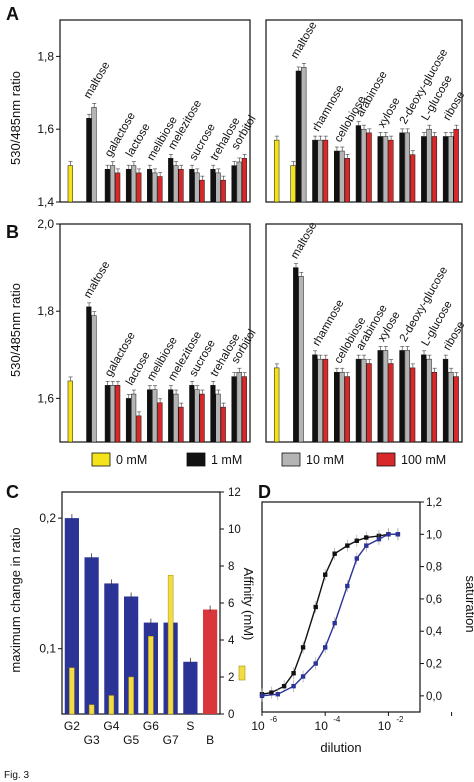  Describe the element at coordinates (468, 603) in the screenshot. I see `y-axis-label: saturation` at that location.